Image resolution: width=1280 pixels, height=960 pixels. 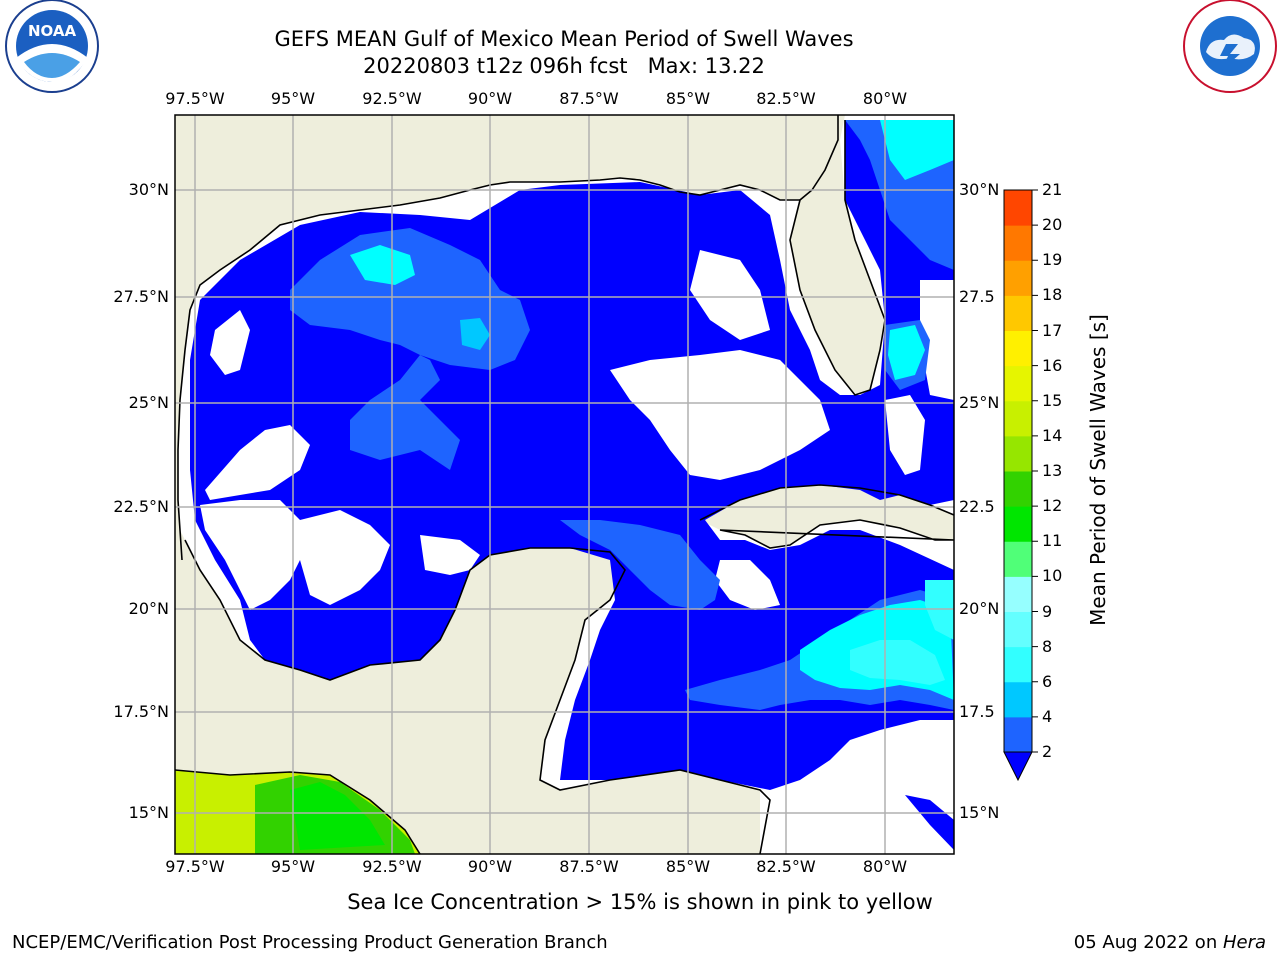 What do you see at coordinates (392, 866) in the screenshot?
I see `lon-label-bottom: 92.5°W` at bounding box center [392, 866].